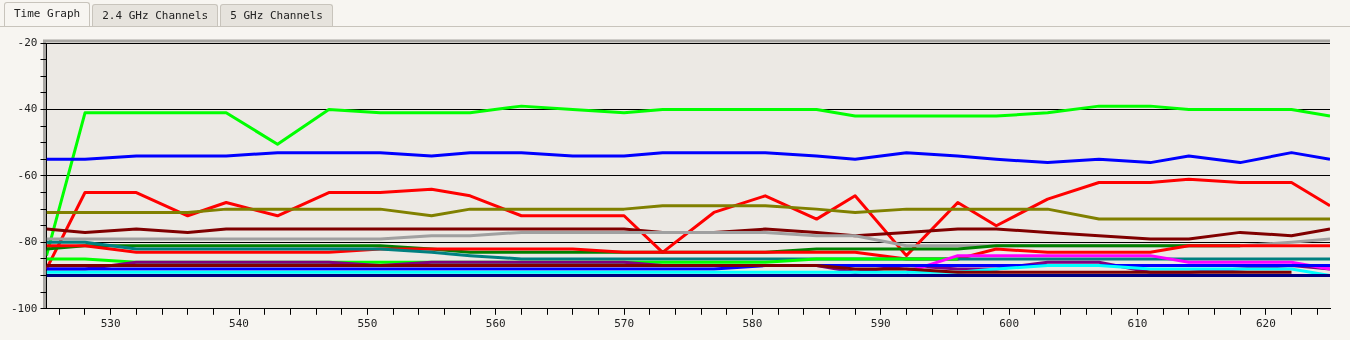 The height and width of the screenshot is (340, 1350). Describe the element at coordinates (27, 42) in the screenshot. I see `y-tick-label: -20` at that location.